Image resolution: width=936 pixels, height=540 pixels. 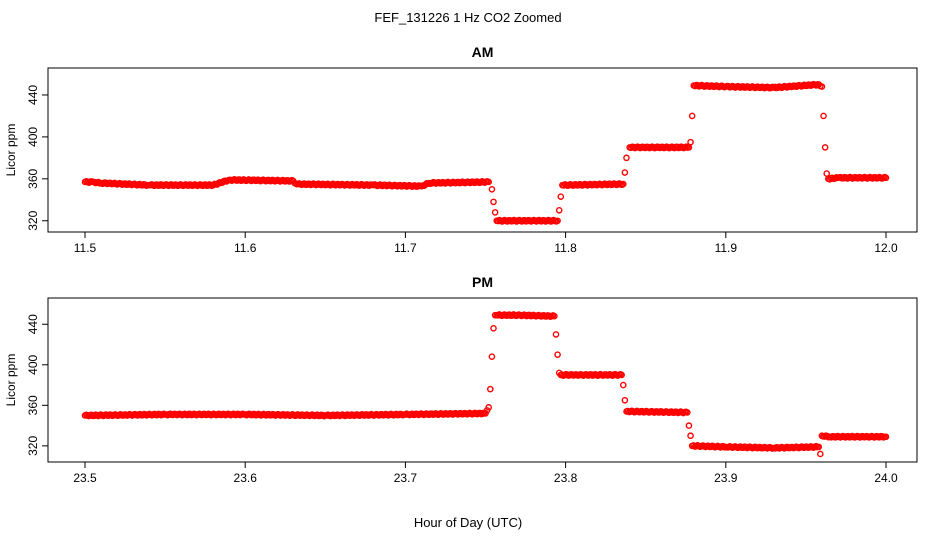 What do you see at coordinates (726, 248) in the screenshot?
I see `x-tick-label: 11.9` at bounding box center [726, 248].